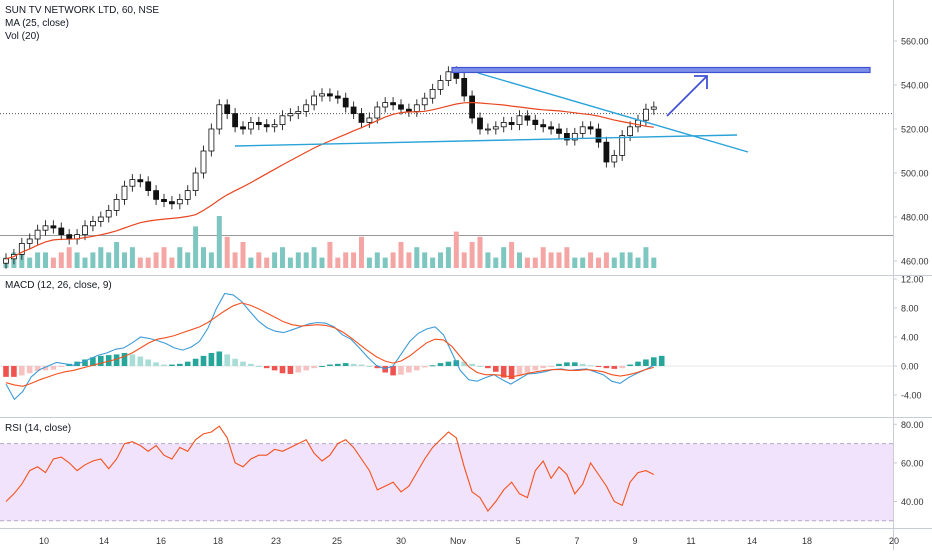  What do you see at coordinates (469, 541) in the screenshot?
I see `time-axis: 10 14 16 18 23 25 30 Nov 5 7 9 11 14 18 20` at bounding box center [469, 541].